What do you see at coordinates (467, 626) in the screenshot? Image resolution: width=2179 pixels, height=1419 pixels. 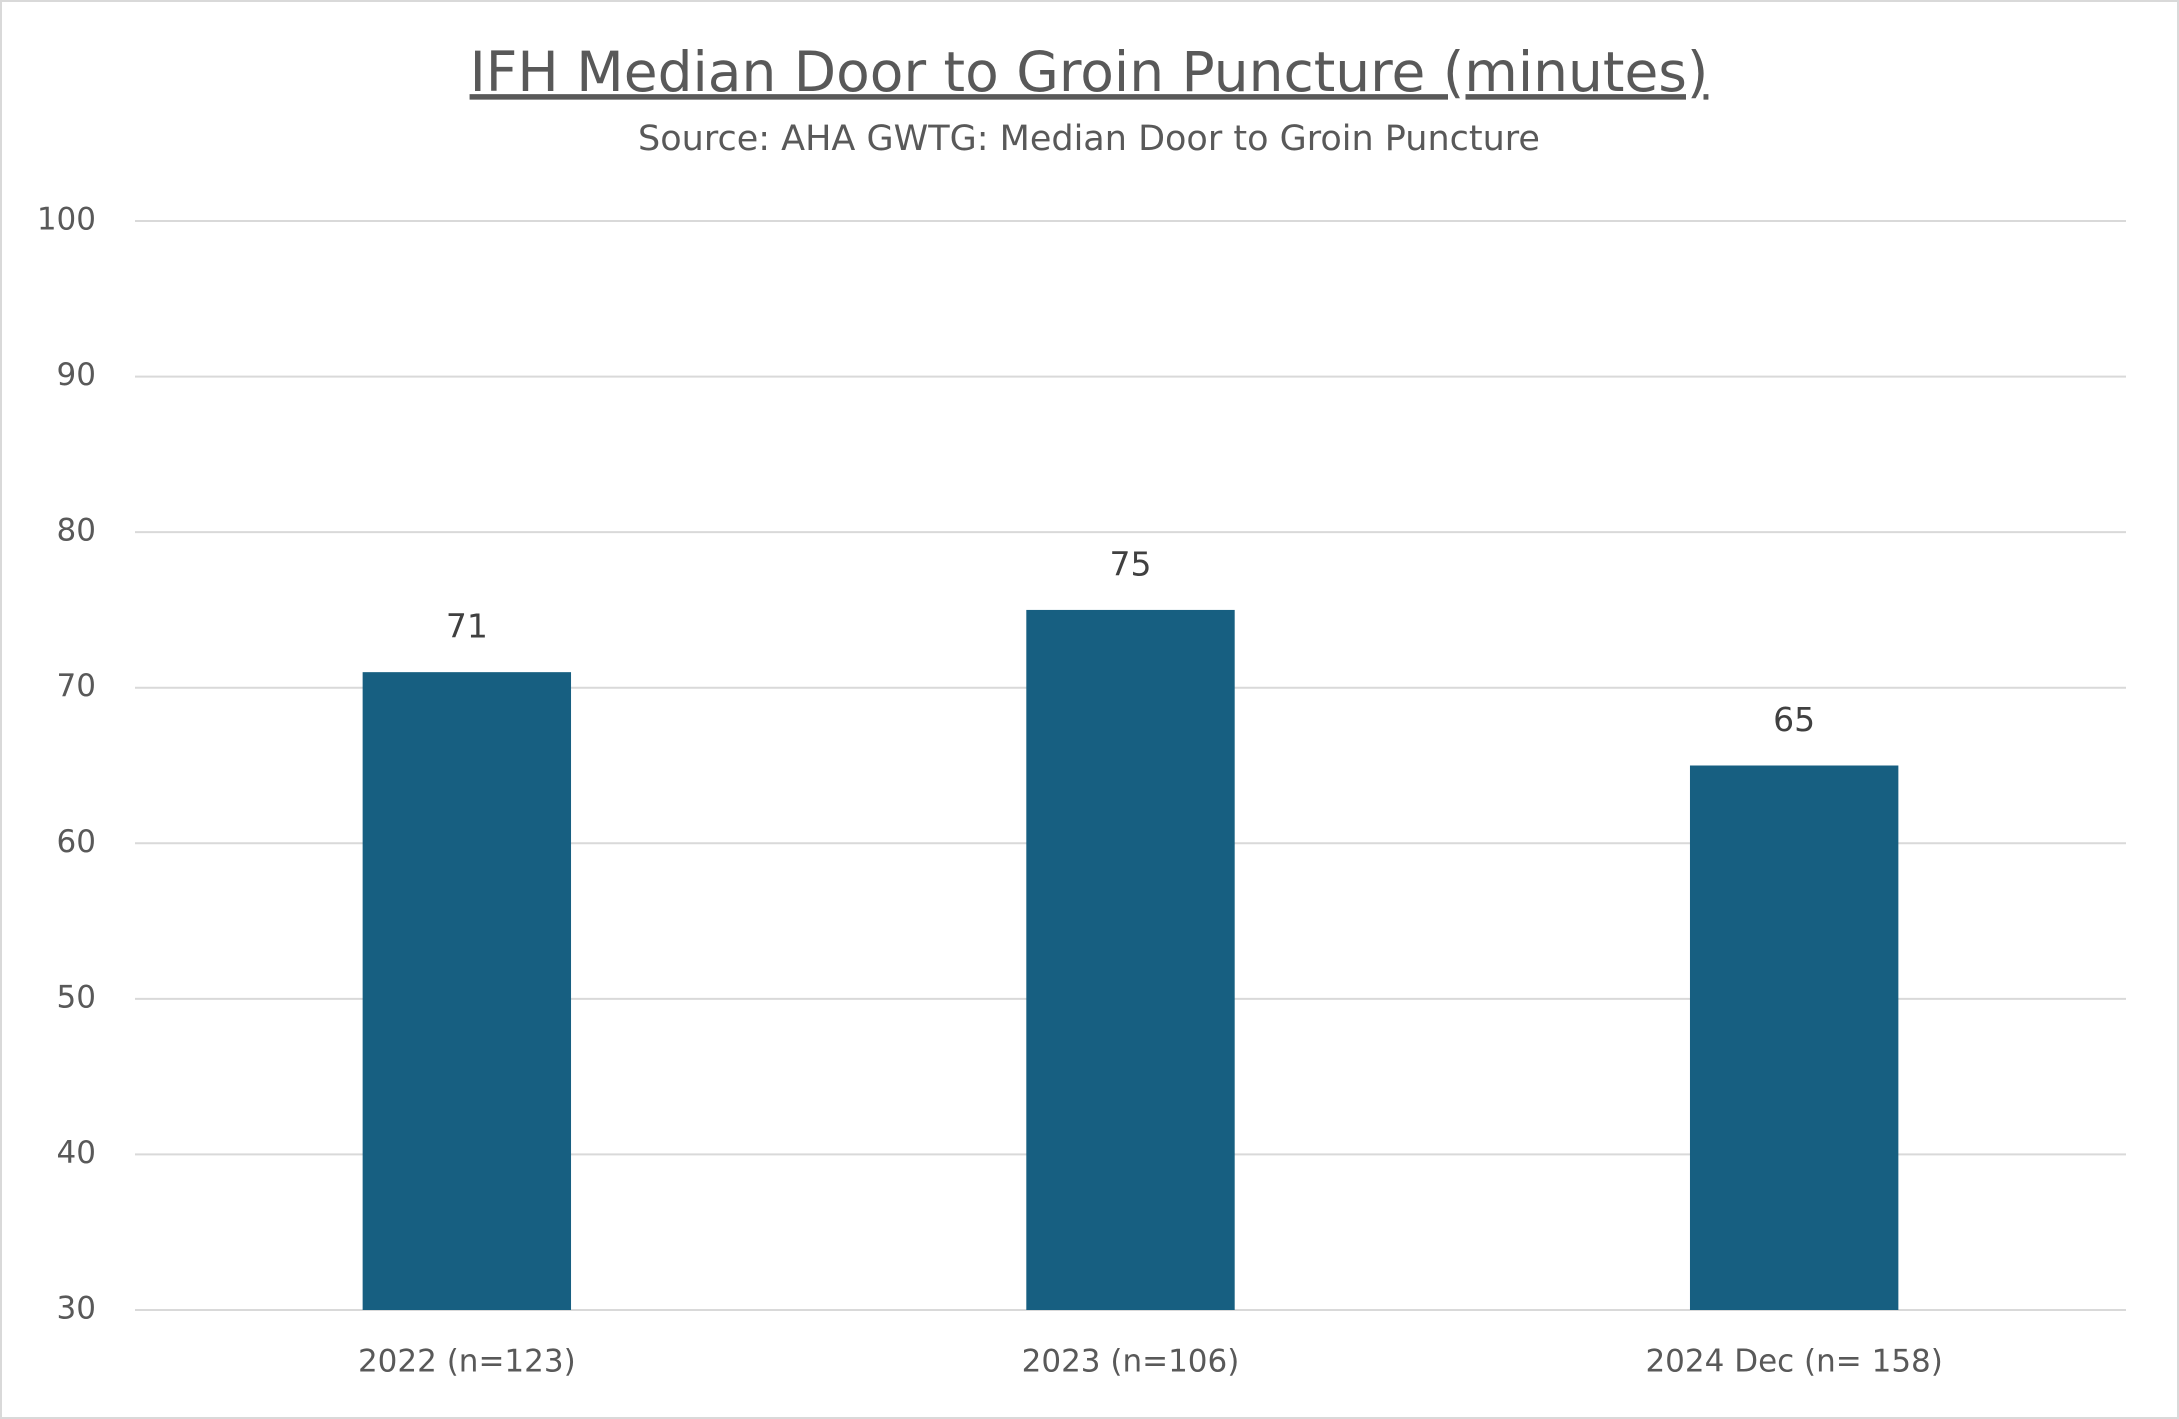 I see `data-label: 71` at bounding box center [467, 626].